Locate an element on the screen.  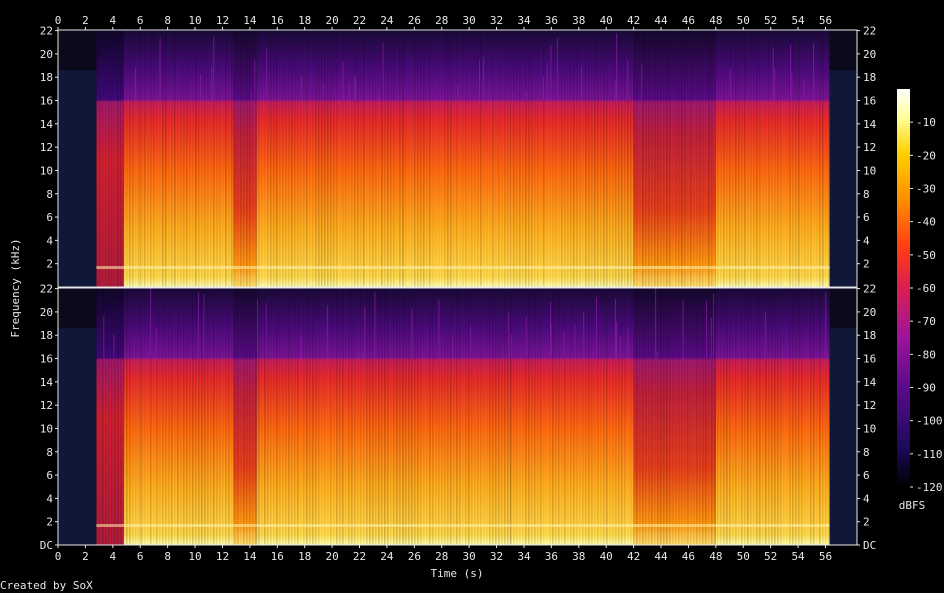
x-tick-label-bottom: 16 is located at coordinates (277, 556).